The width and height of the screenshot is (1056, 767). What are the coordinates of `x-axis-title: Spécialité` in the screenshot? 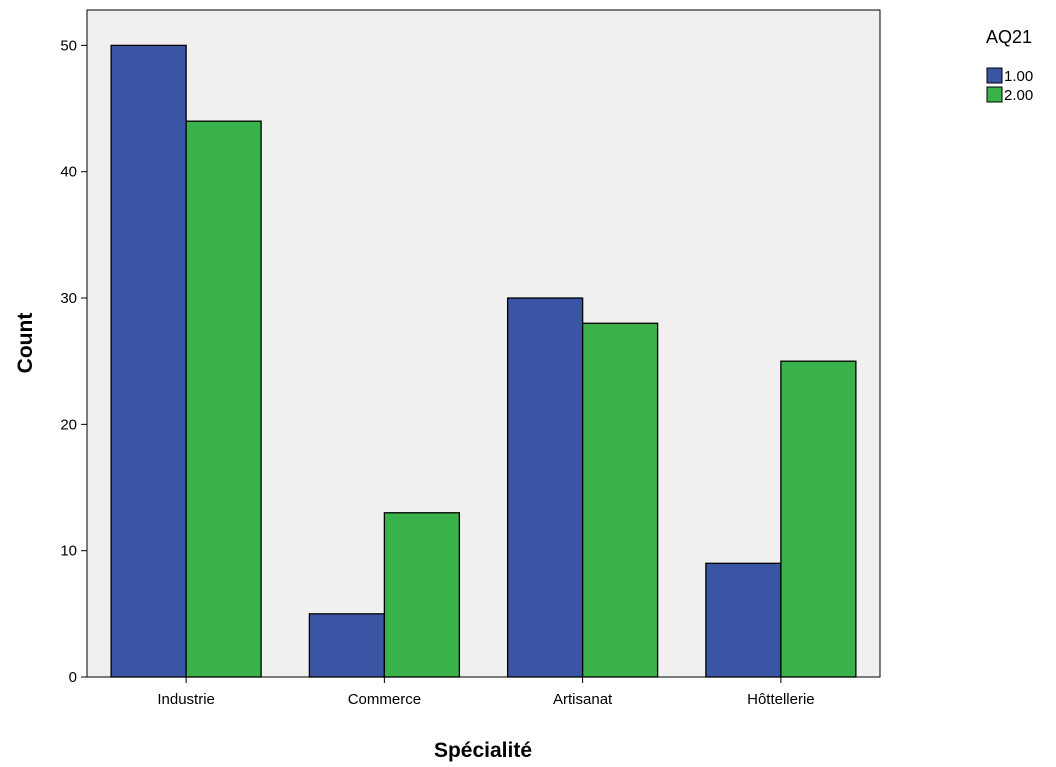 It's located at (483, 750).